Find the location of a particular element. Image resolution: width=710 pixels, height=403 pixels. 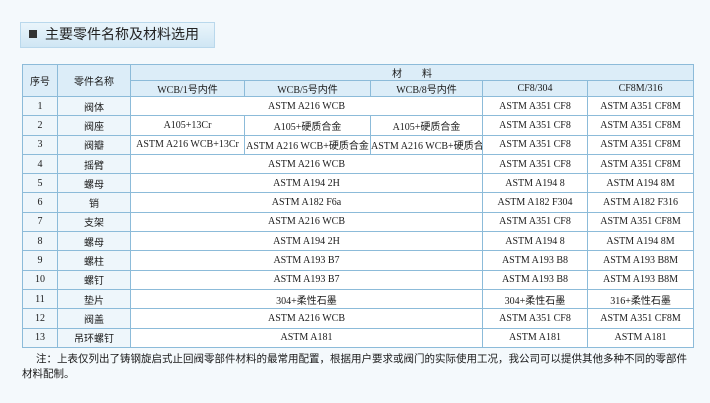

part-name: 阀盖 is located at coordinates (94, 318).